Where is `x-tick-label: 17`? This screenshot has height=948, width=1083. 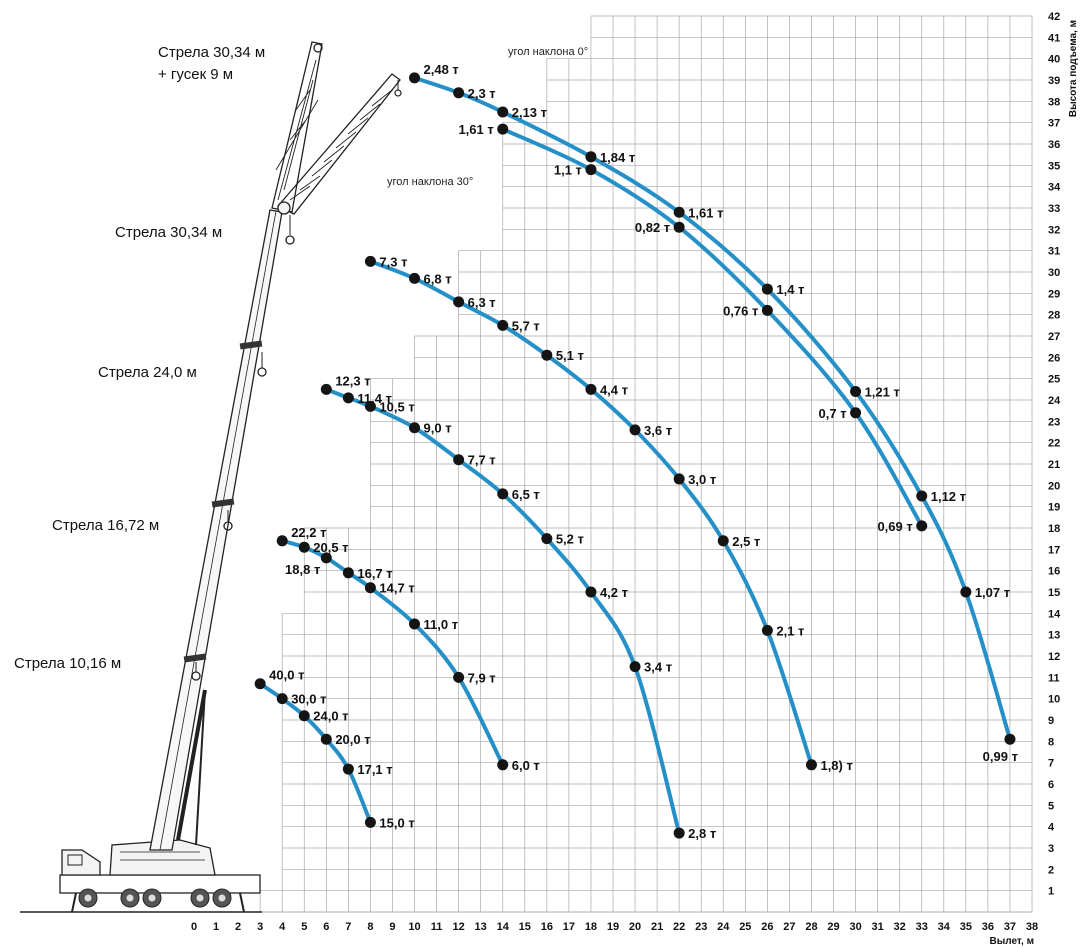 x-tick-label: 17 is located at coordinates (569, 927).